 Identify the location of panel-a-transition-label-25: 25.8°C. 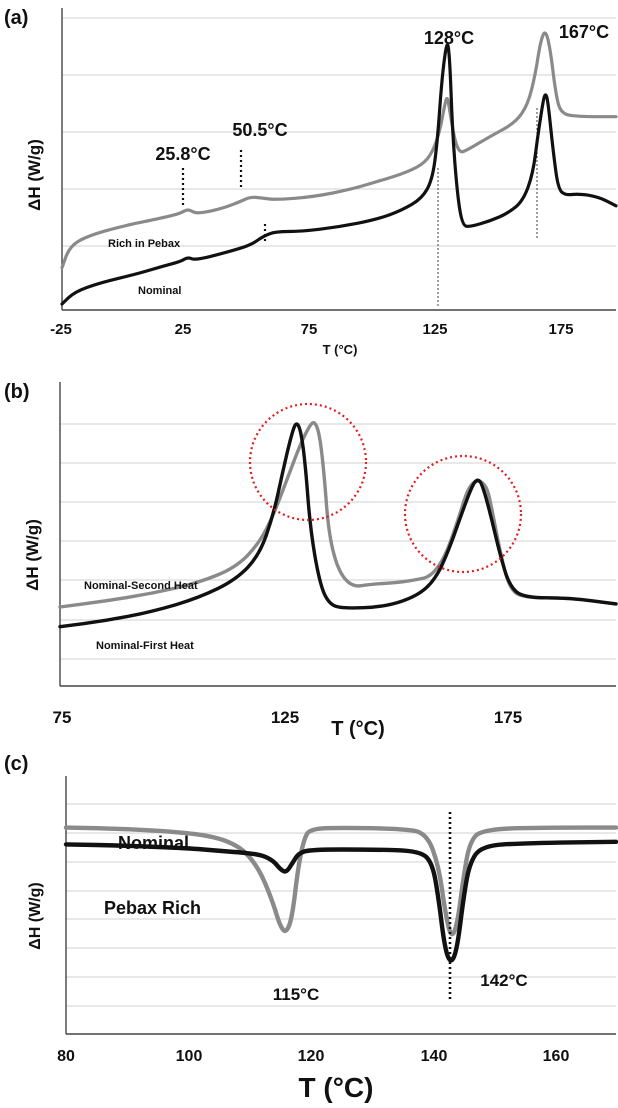
(182, 154).